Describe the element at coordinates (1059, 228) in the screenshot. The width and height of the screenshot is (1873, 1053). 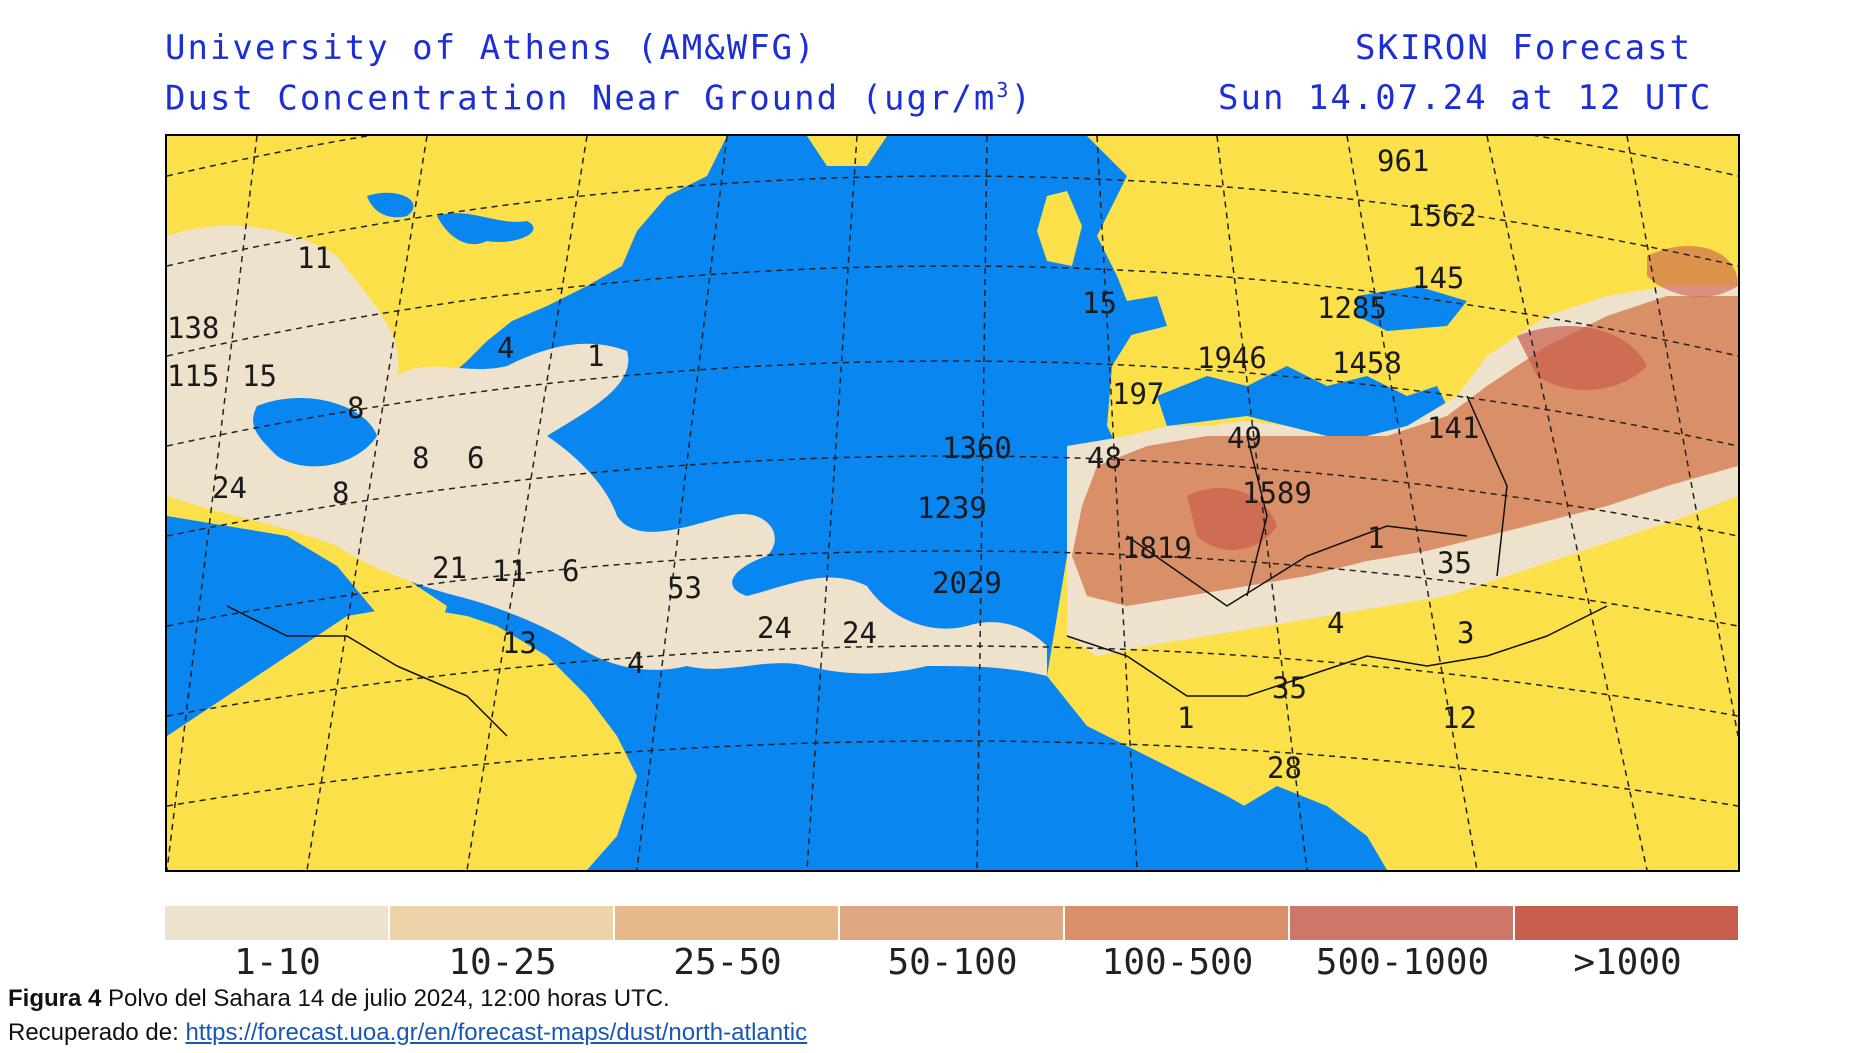
I see `land-uk` at that location.